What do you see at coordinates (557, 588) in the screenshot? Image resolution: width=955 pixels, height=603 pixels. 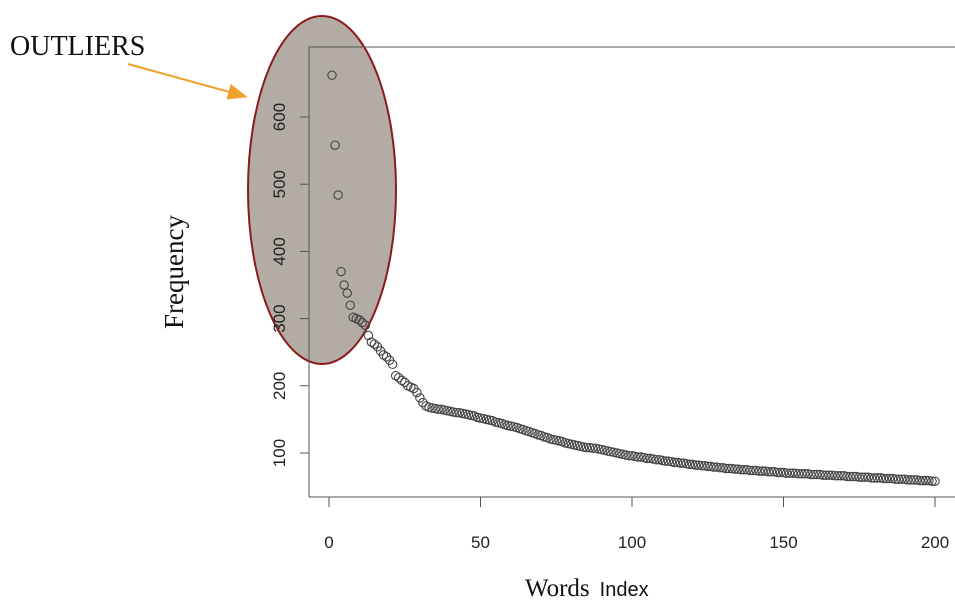 I see `x-axis-label-main: Words` at bounding box center [557, 588].